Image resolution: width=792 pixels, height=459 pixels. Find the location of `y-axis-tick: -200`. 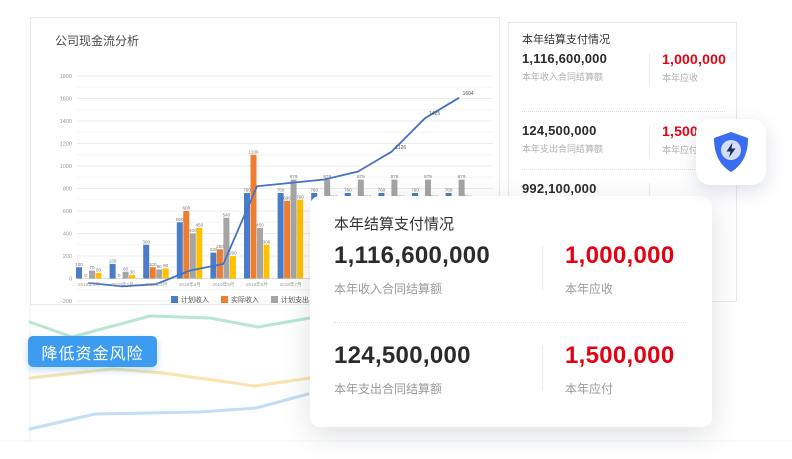

y-axis-tick: -200 is located at coordinates (66, 302).